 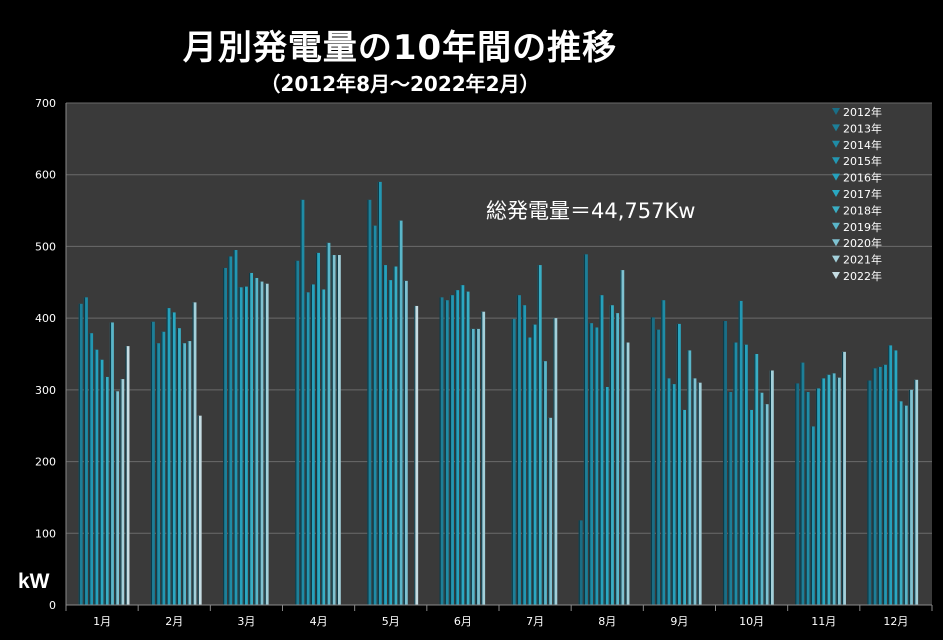 What do you see at coordinates (45, 462) in the screenshot?
I see `y-tick-label: 200` at bounding box center [45, 462].